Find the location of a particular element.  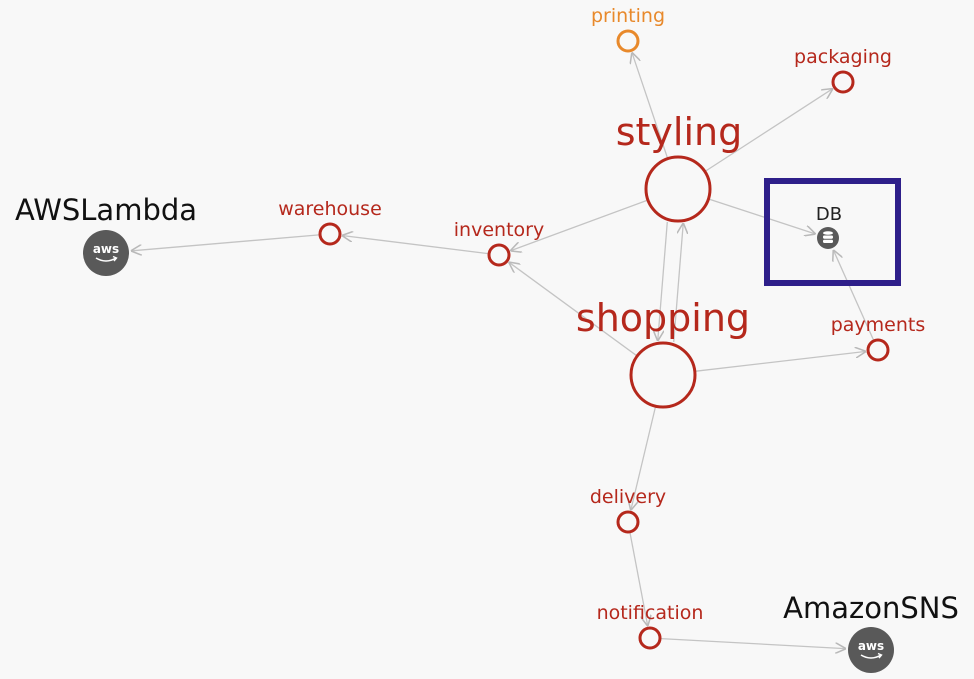

node-shopping: shopping is located at coordinates (663, 352).